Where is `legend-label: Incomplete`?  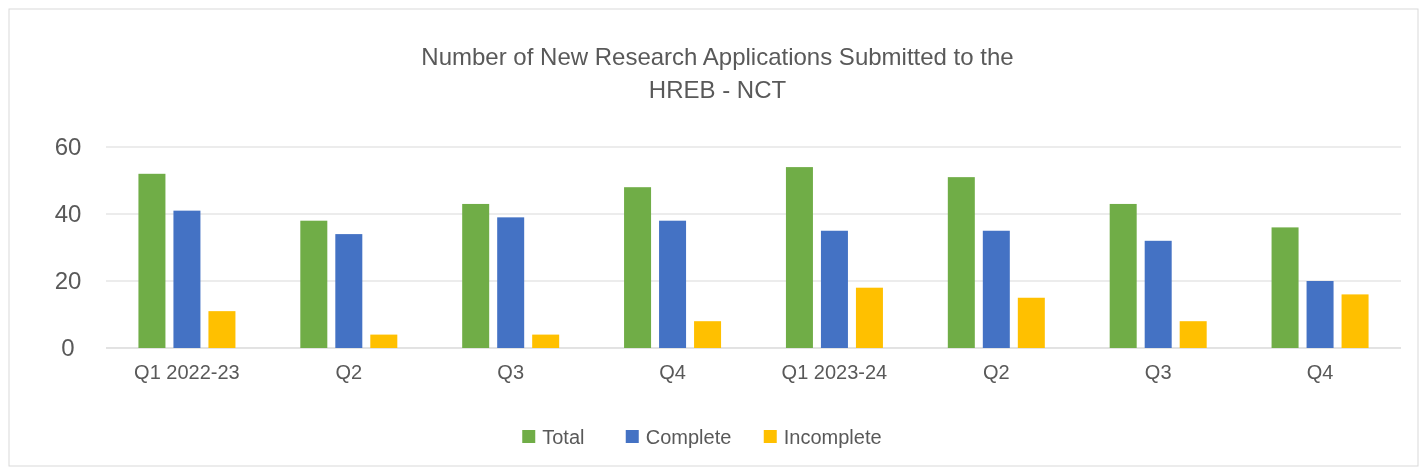 legend-label: Incomplete is located at coordinates (832, 437).